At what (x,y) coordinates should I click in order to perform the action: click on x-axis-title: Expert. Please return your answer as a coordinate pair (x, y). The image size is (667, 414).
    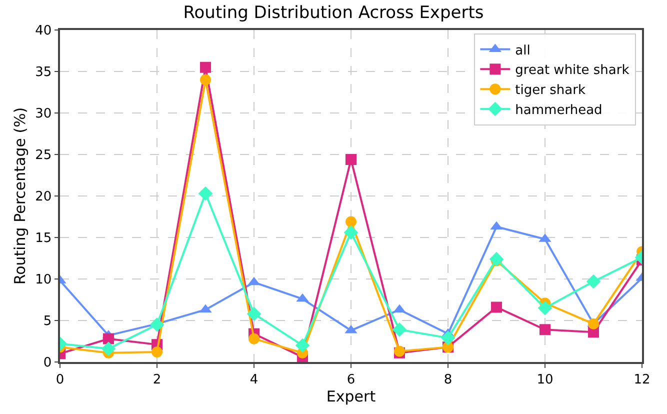
    Looking at the image, I should click on (351, 396).